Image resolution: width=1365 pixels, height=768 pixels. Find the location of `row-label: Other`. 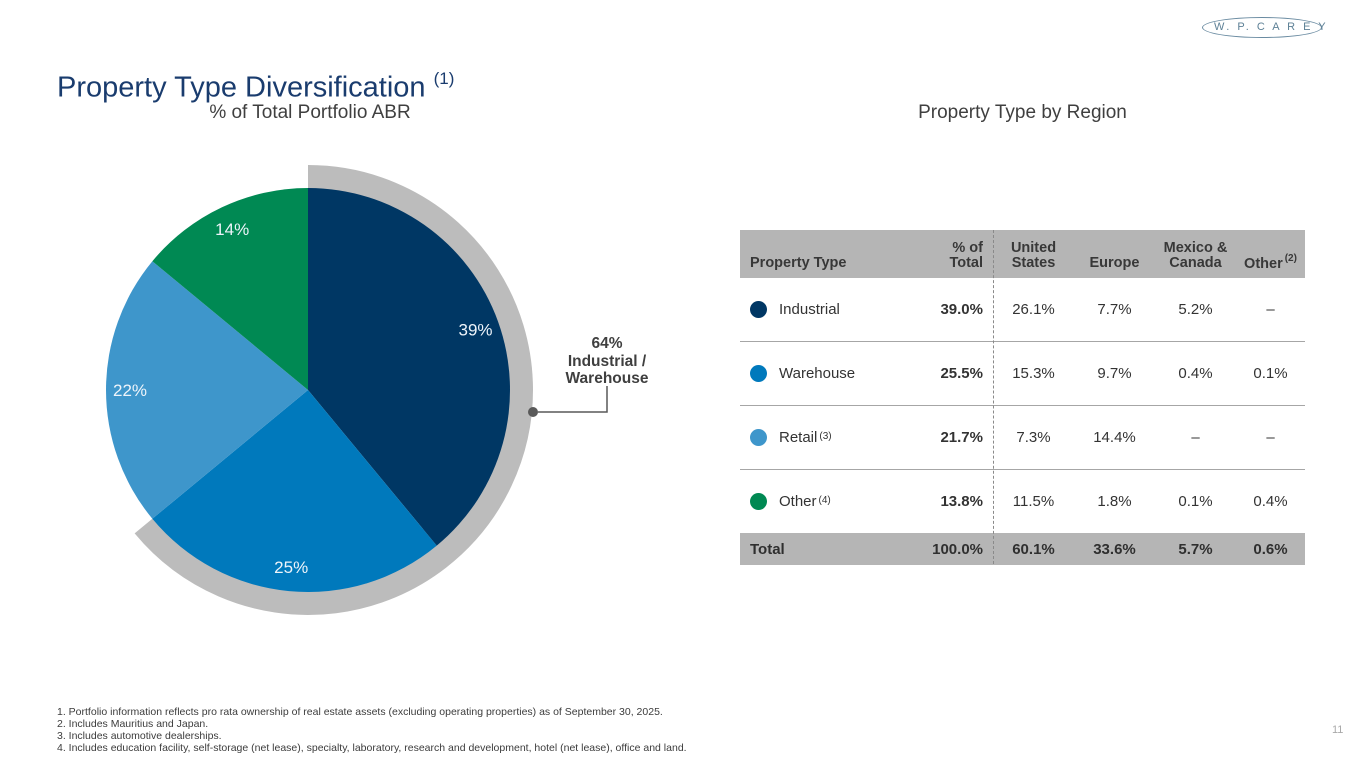

row-label: Other is located at coordinates (798, 501).